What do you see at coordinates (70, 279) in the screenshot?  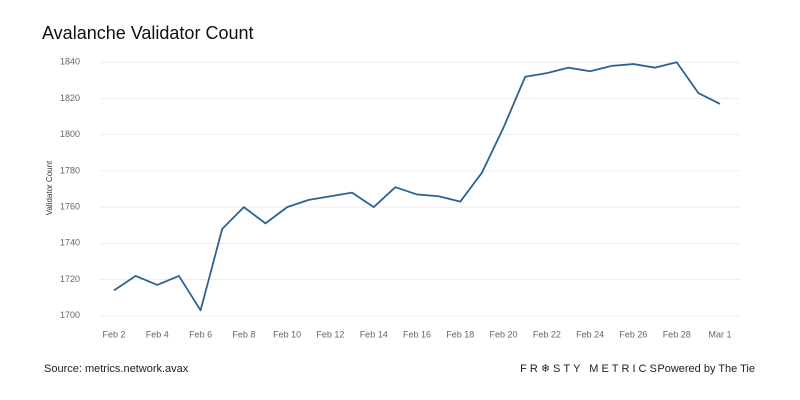 I see `y-tick-label: 1720` at bounding box center [70, 279].